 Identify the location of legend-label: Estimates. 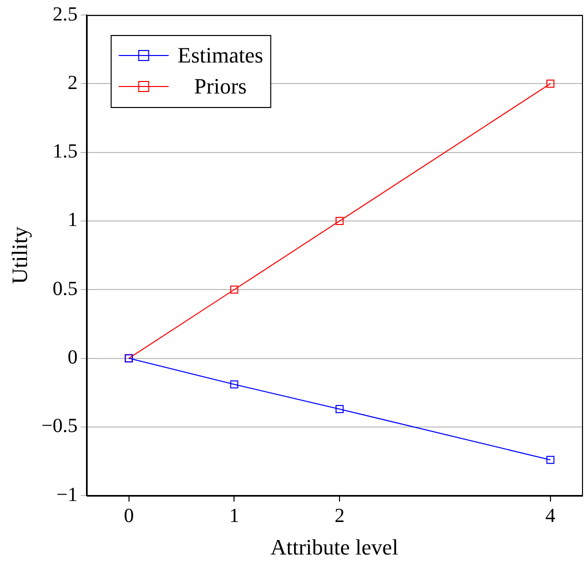
(221, 55).